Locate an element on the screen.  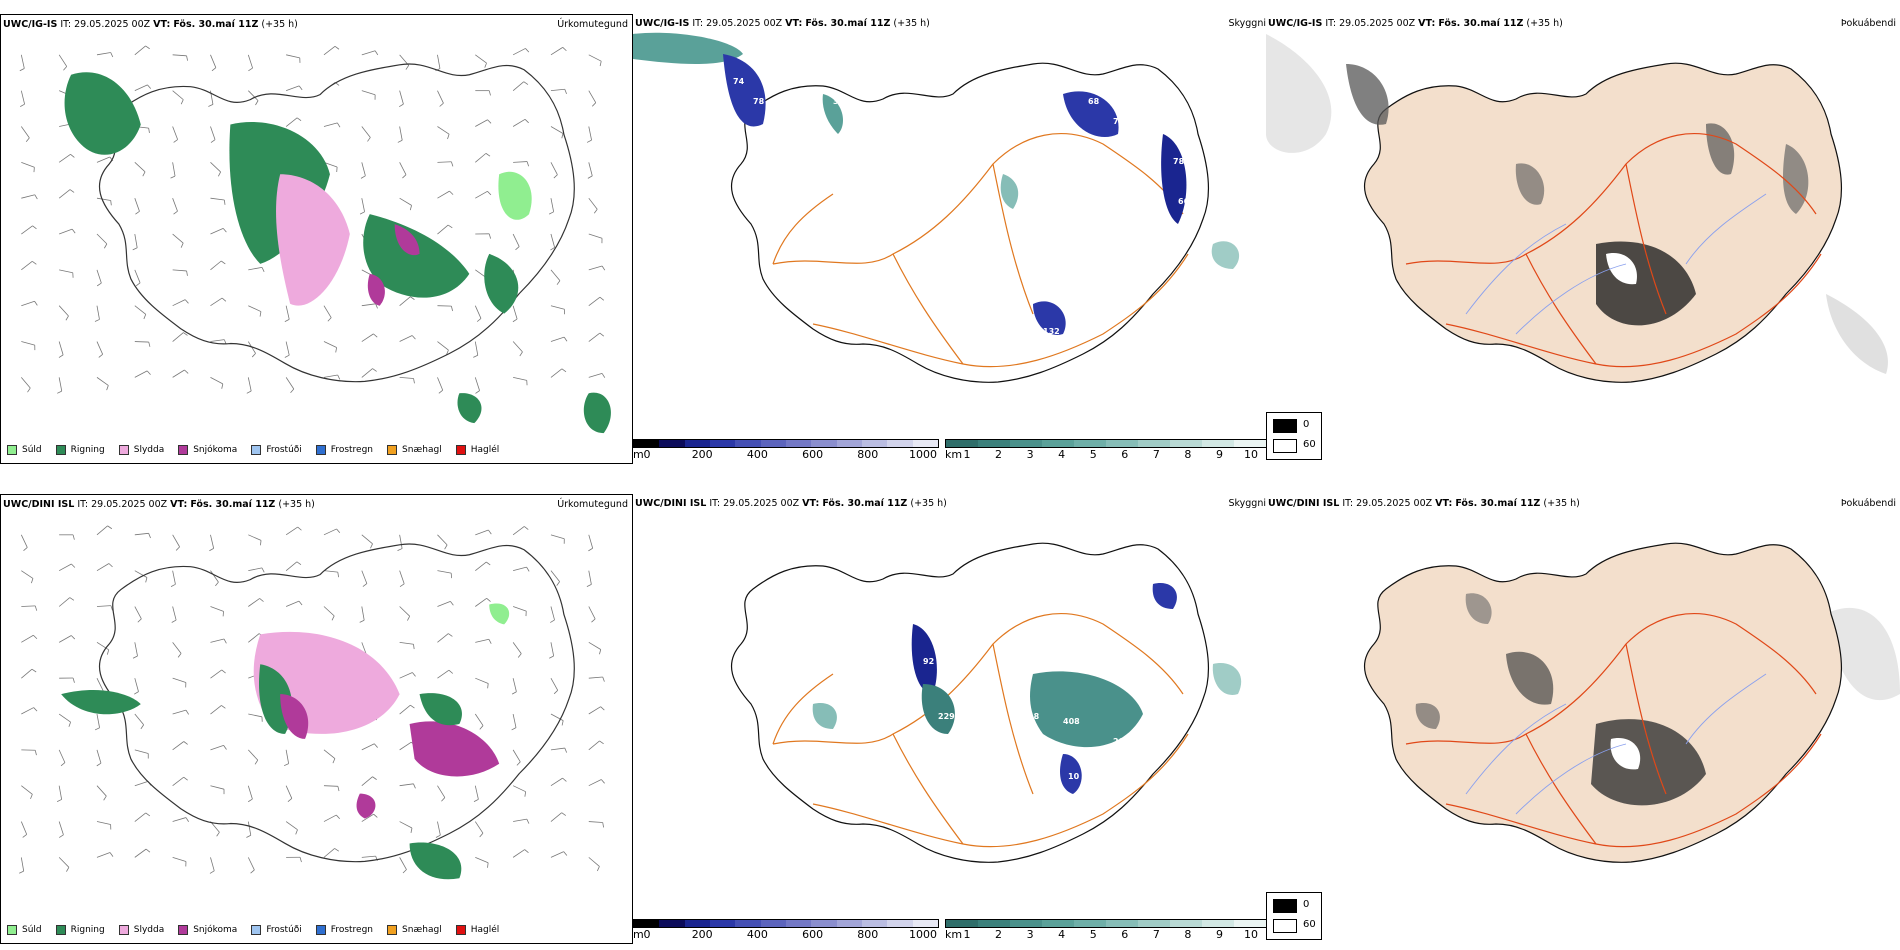
colorbar-tick: 2 is located at coordinates (999, 454).